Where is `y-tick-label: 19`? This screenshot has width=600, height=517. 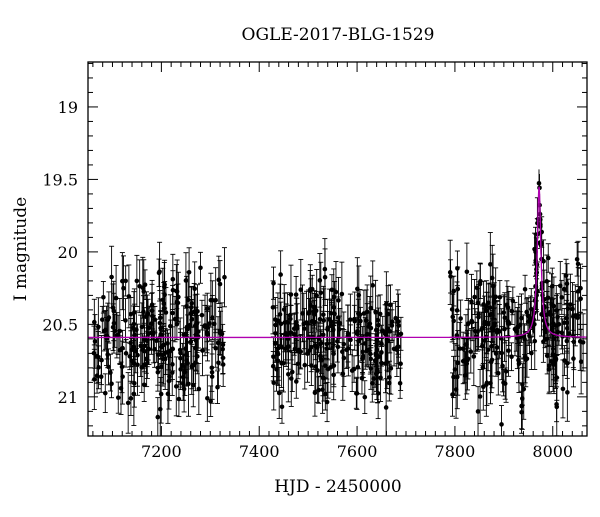 y-tick-label: 19 is located at coordinates (68, 107).